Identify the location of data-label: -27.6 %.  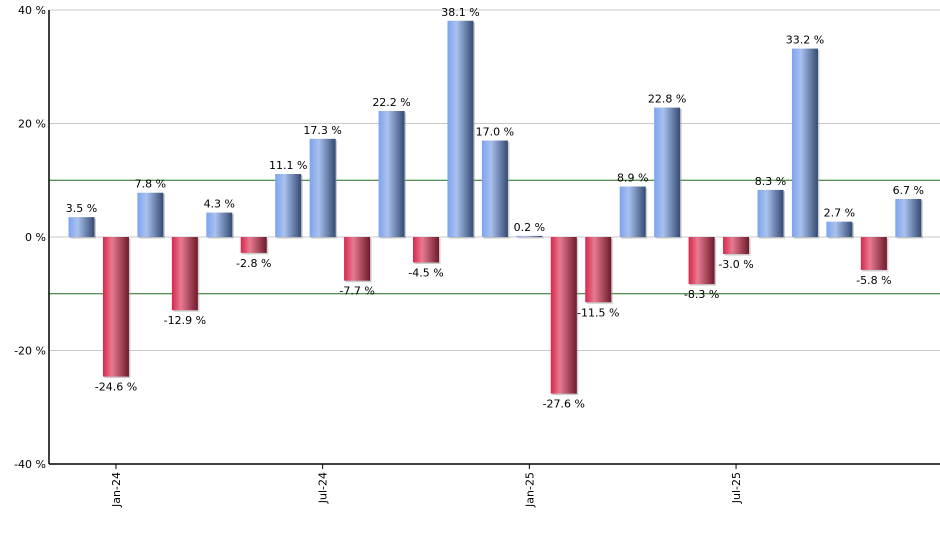
(564, 404).